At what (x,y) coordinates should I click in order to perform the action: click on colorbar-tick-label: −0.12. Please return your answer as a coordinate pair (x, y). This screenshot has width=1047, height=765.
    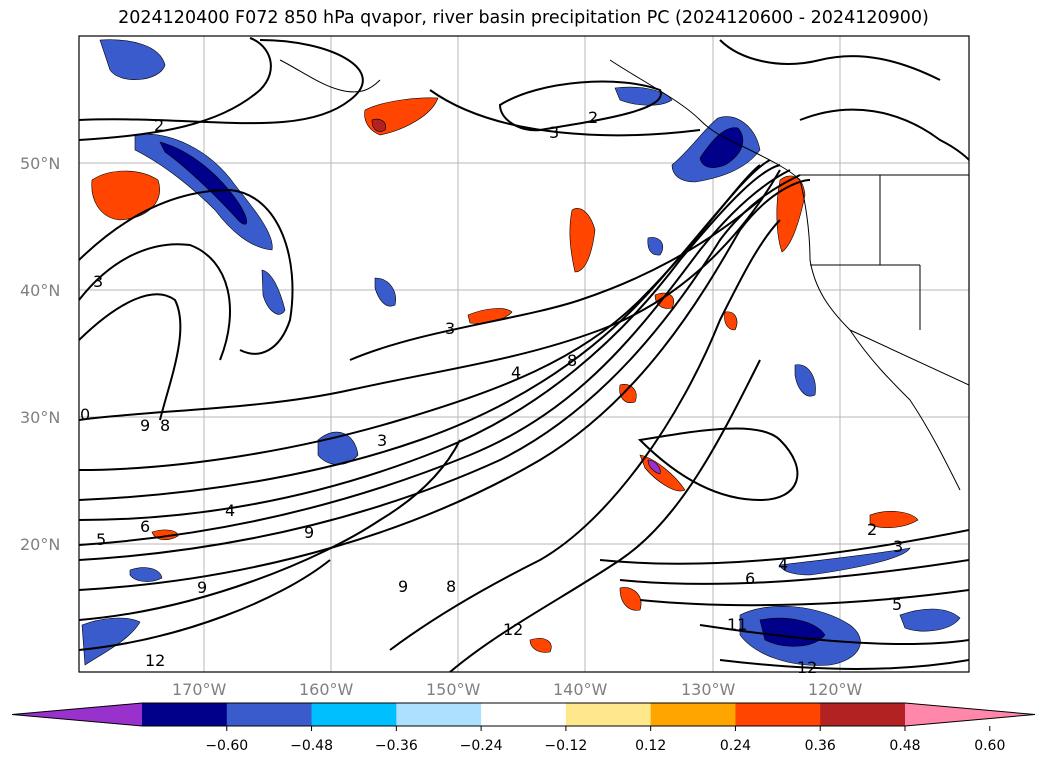
    Looking at the image, I should click on (565, 746).